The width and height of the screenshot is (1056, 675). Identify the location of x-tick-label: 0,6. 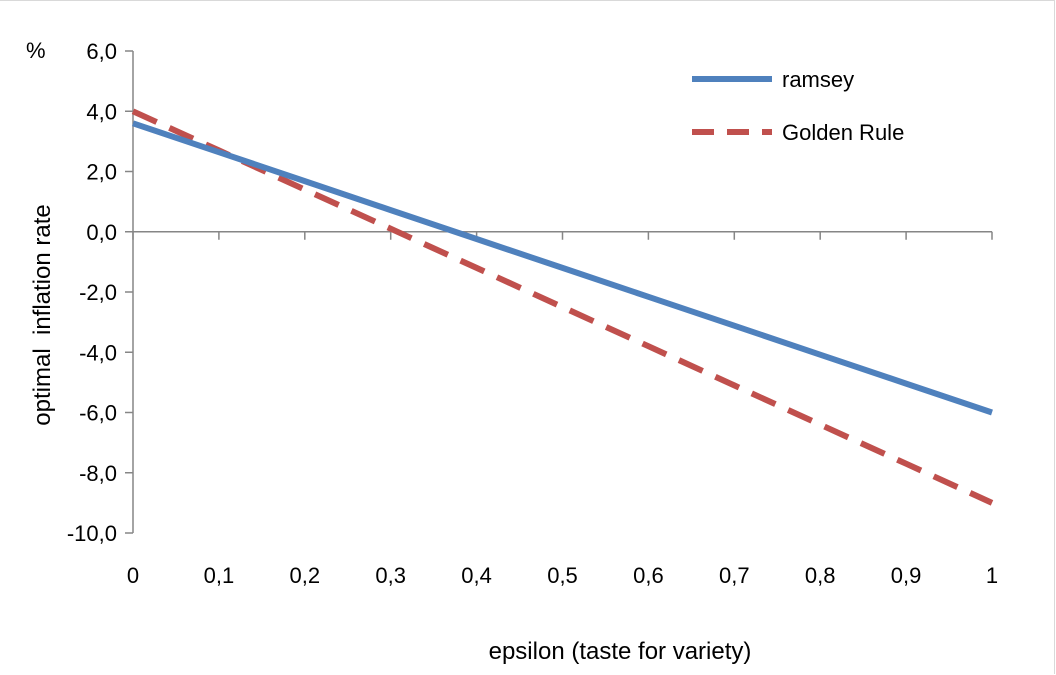
(648, 575).